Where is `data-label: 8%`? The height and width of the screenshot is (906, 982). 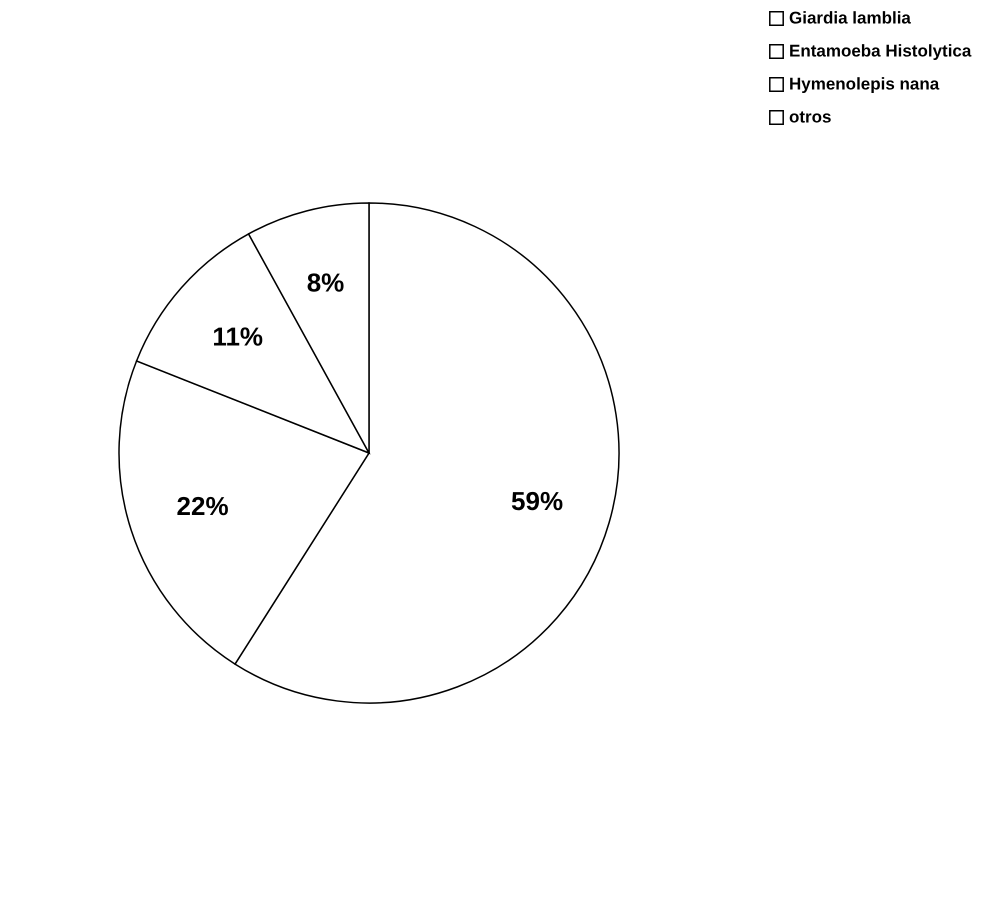
data-label: 8% is located at coordinates (325, 283).